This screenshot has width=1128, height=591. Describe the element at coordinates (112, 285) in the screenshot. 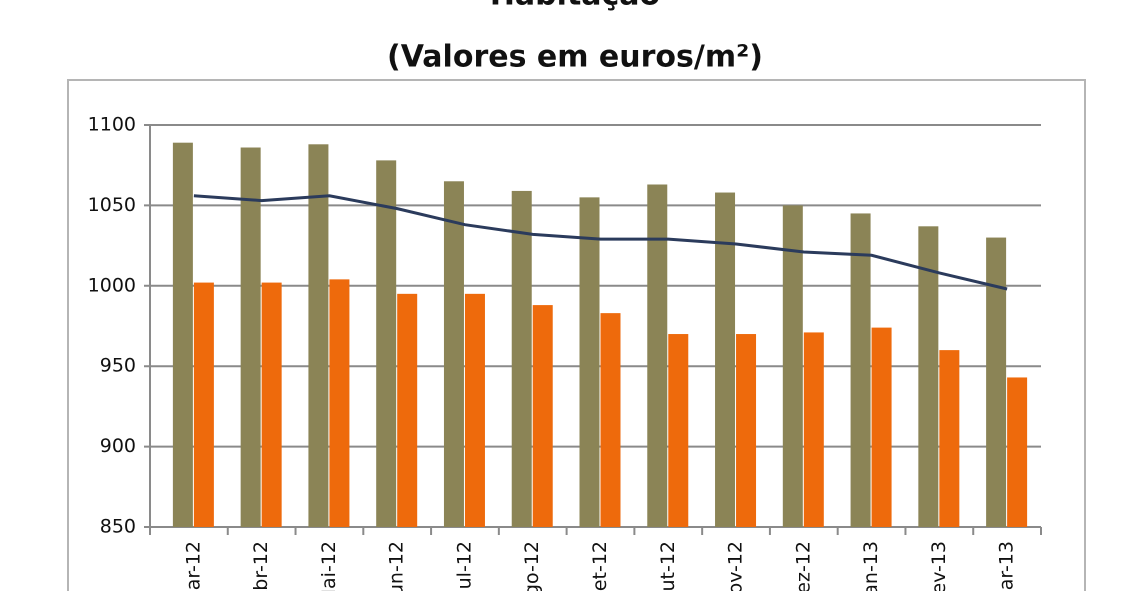

I see `y-tick-label: 1000` at that location.